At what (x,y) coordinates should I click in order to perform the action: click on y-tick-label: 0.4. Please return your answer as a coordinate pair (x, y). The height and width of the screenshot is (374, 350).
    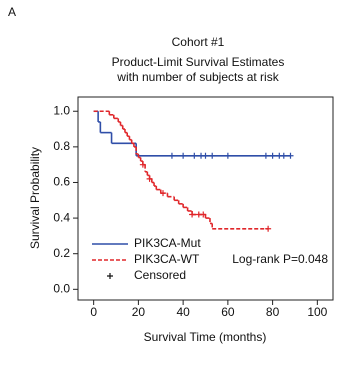
    Looking at the image, I should click on (61, 217).